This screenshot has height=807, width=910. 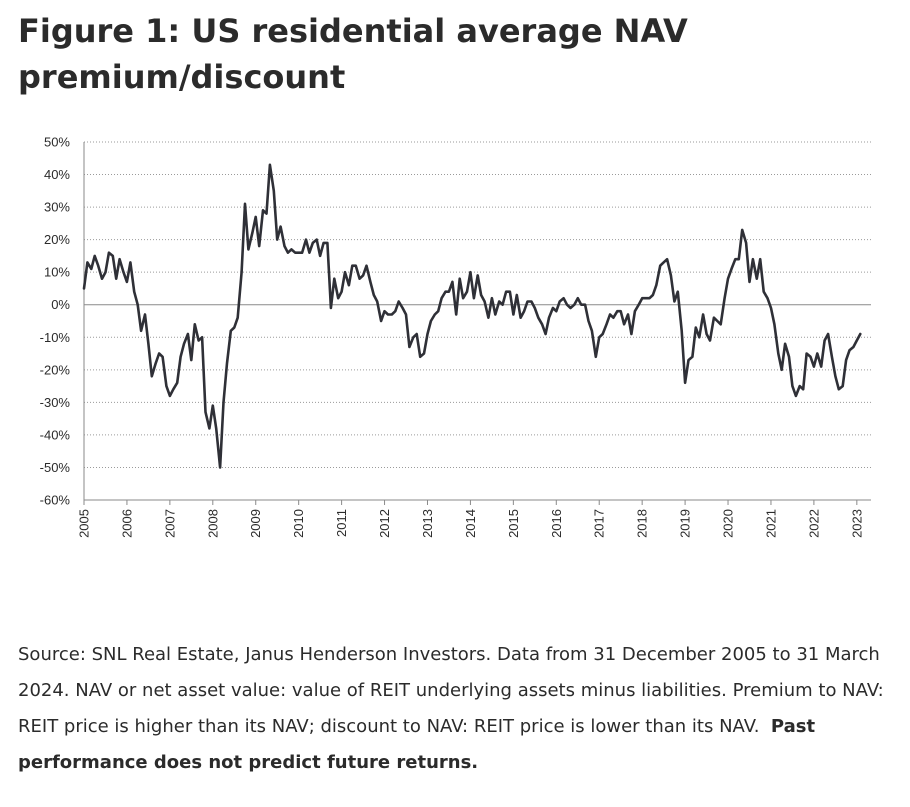 I want to click on x-tick-label: 2006, so click(x=126, y=523).